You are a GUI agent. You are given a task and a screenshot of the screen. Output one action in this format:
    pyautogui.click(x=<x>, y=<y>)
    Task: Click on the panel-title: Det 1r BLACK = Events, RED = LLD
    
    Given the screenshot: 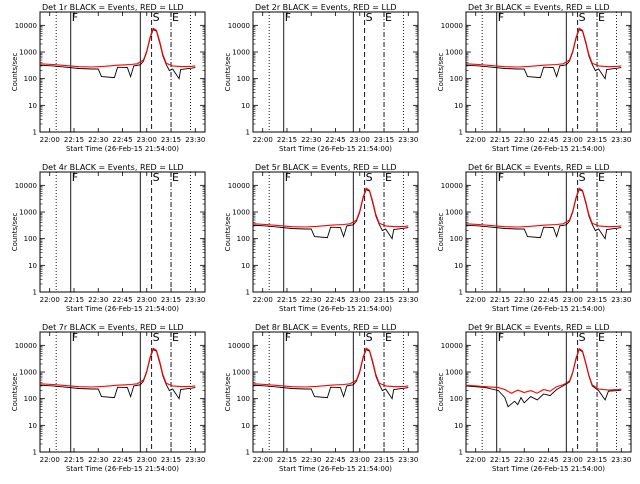 What is the action you would take?
    pyautogui.click(x=113, y=7)
    